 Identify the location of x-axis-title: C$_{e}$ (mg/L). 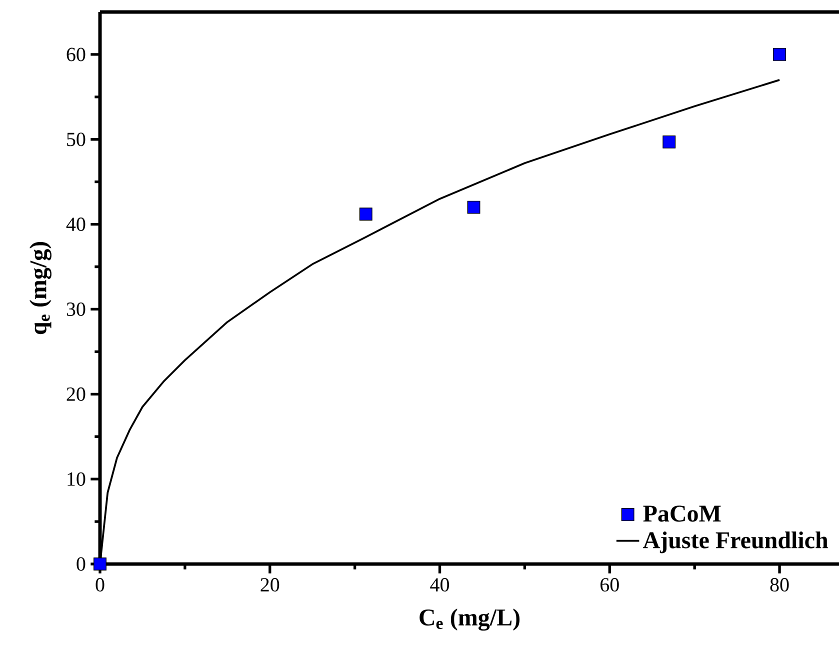
(470, 619).